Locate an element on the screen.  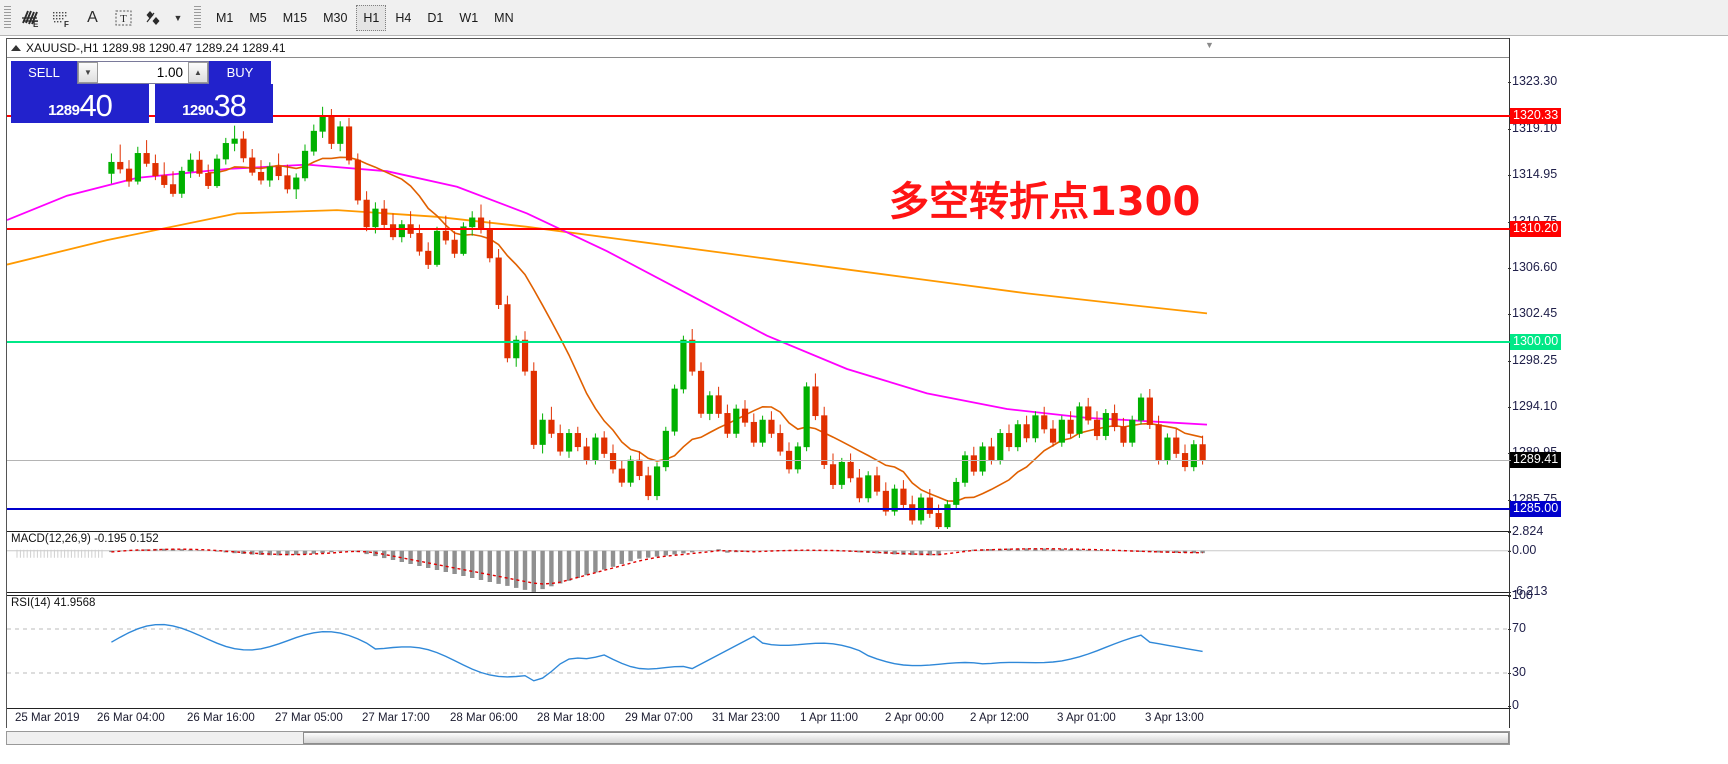
price-tick-6: 1298.25 is located at coordinates (1532, 359).